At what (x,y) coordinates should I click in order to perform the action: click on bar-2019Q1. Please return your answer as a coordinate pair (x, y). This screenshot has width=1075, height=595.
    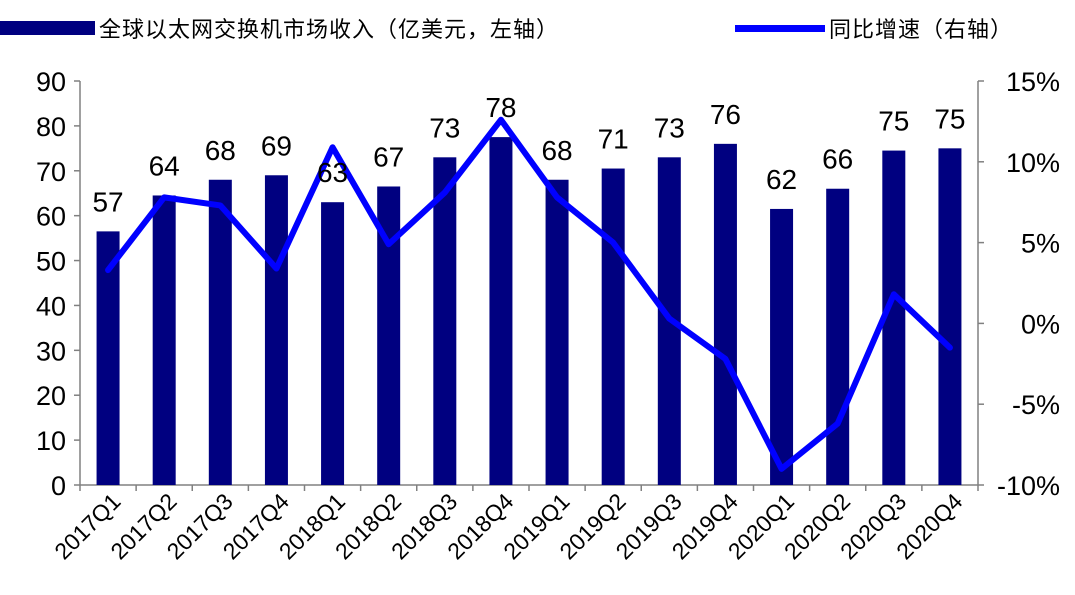
    Looking at the image, I should click on (557, 332).